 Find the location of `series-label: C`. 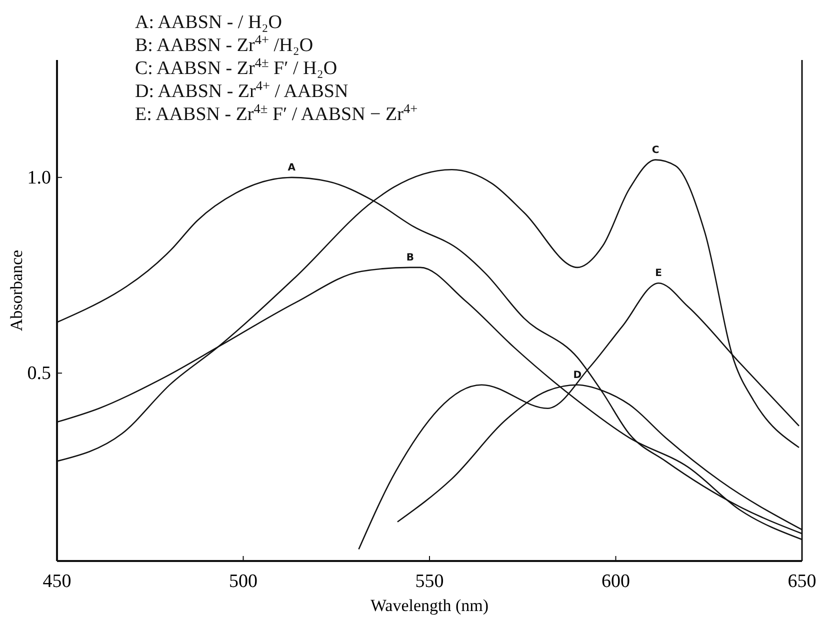

series-label: C is located at coordinates (656, 150).